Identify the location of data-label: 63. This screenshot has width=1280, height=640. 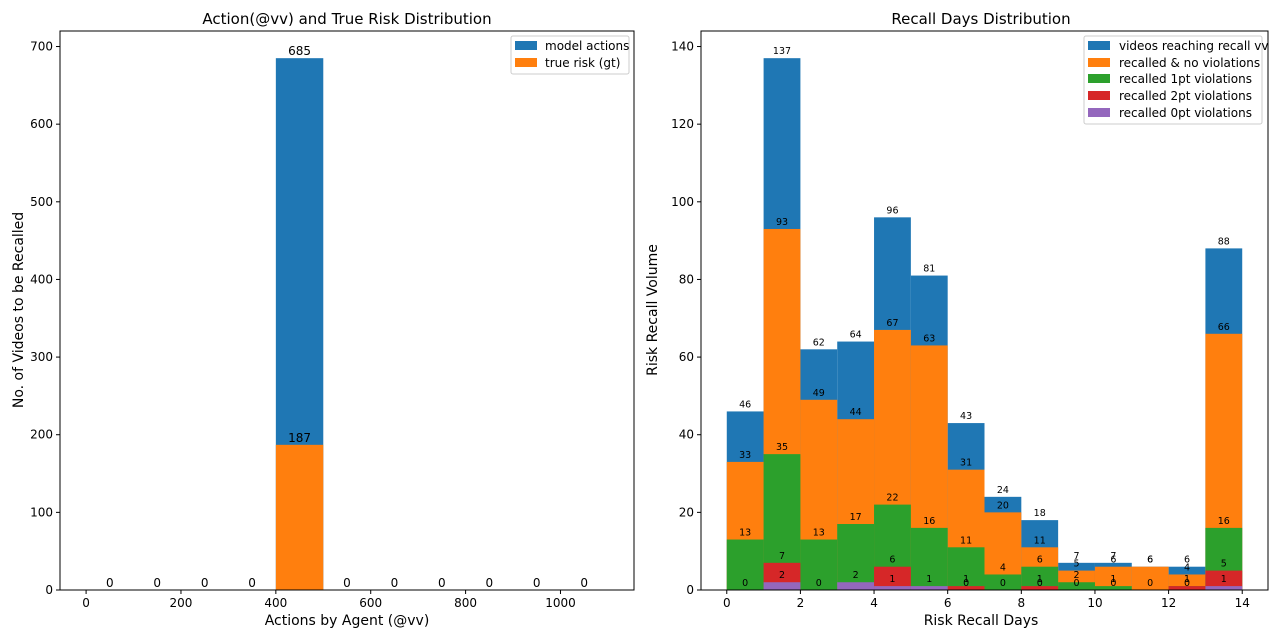
(929, 338).